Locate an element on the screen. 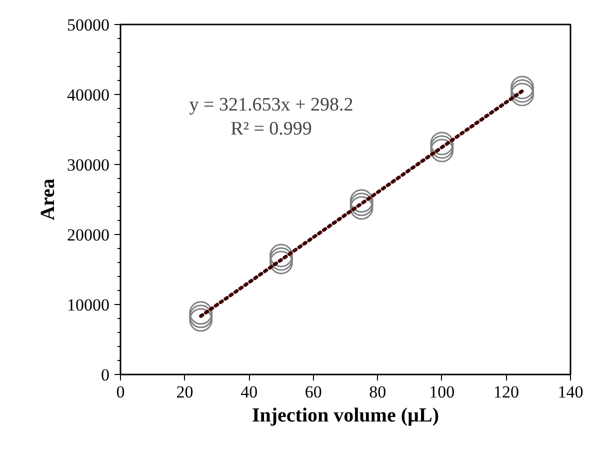 The image size is (603, 454). y-tick-label: 30000 is located at coordinates (88, 165).